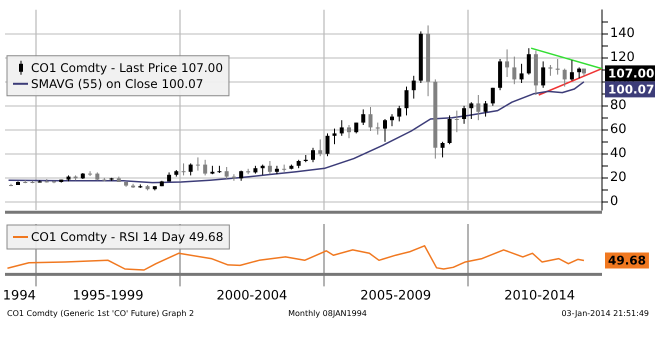 The image size is (655, 338). Describe the element at coordinates (618, 106) in the screenshot. I see `y-tick-label: 80` at that location.